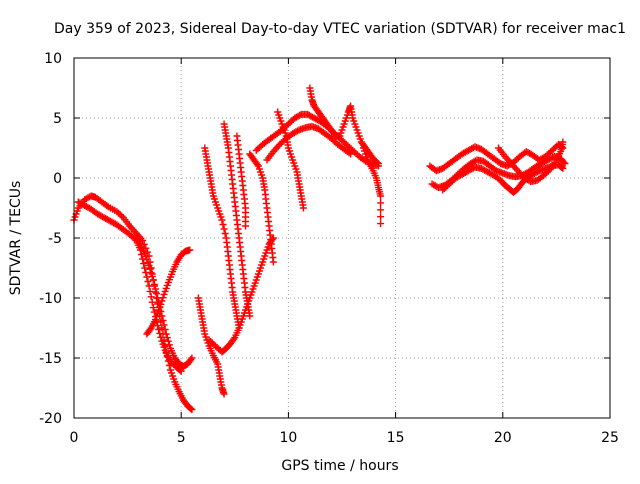  What do you see at coordinates (503, 438) in the screenshot?
I see `x-tick-label: 20` at bounding box center [503, 438].